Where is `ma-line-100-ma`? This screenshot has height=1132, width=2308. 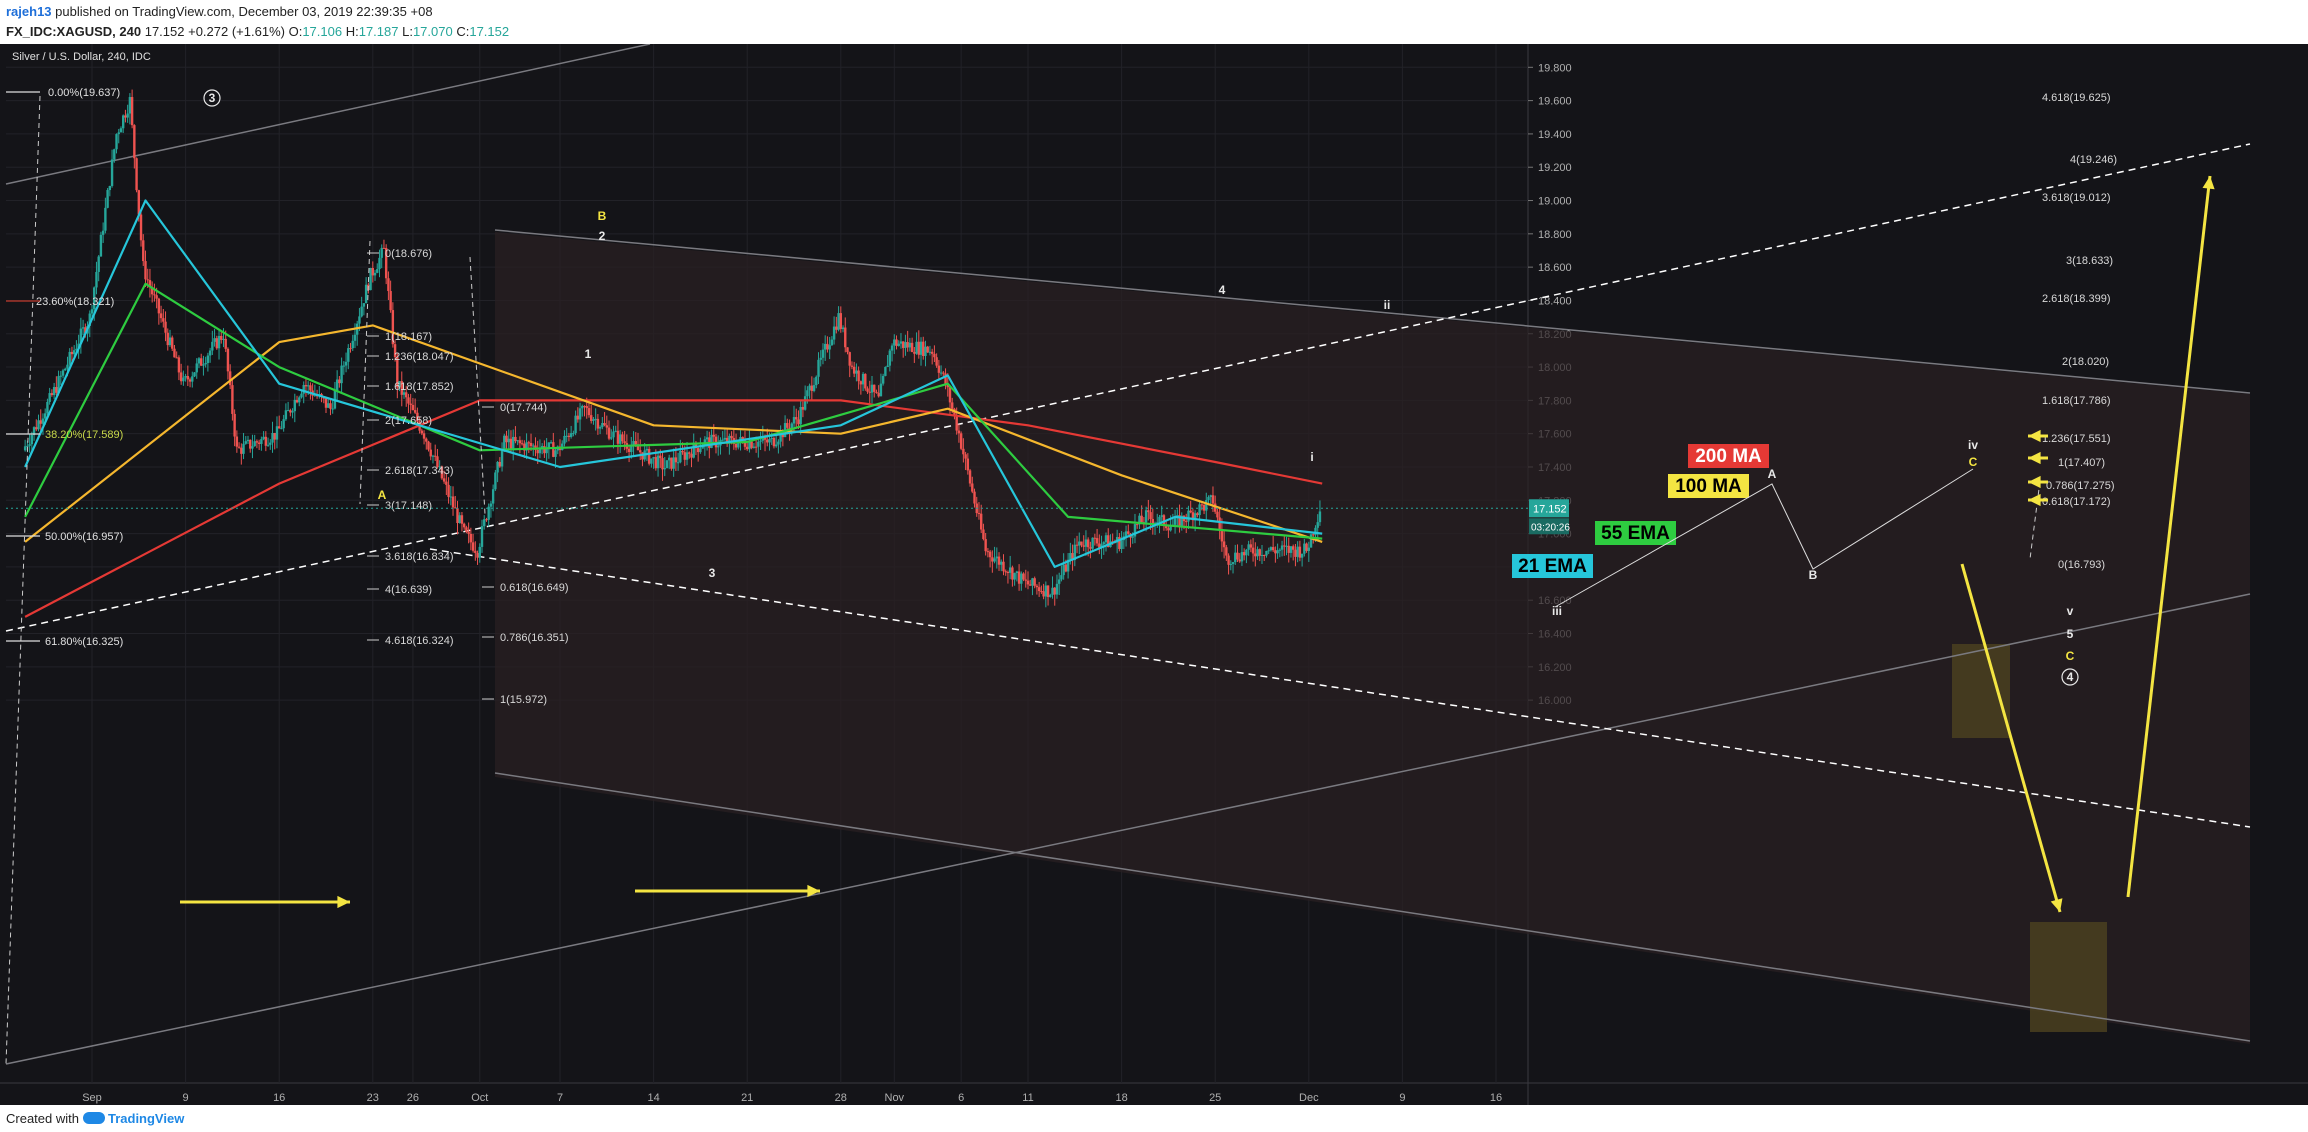 ma-line-100-ma is located at coordinates (673, 433).